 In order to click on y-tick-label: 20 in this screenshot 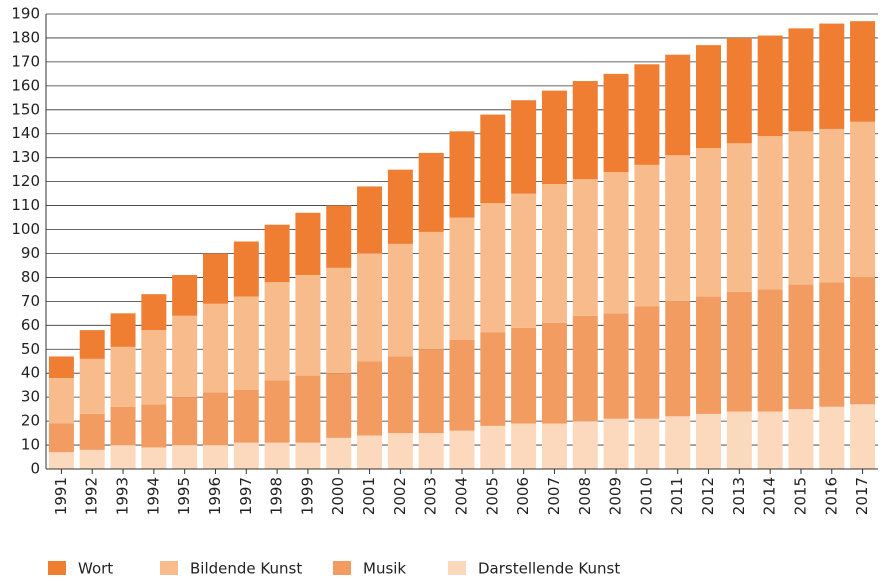, I will do `click(30, 421)`.